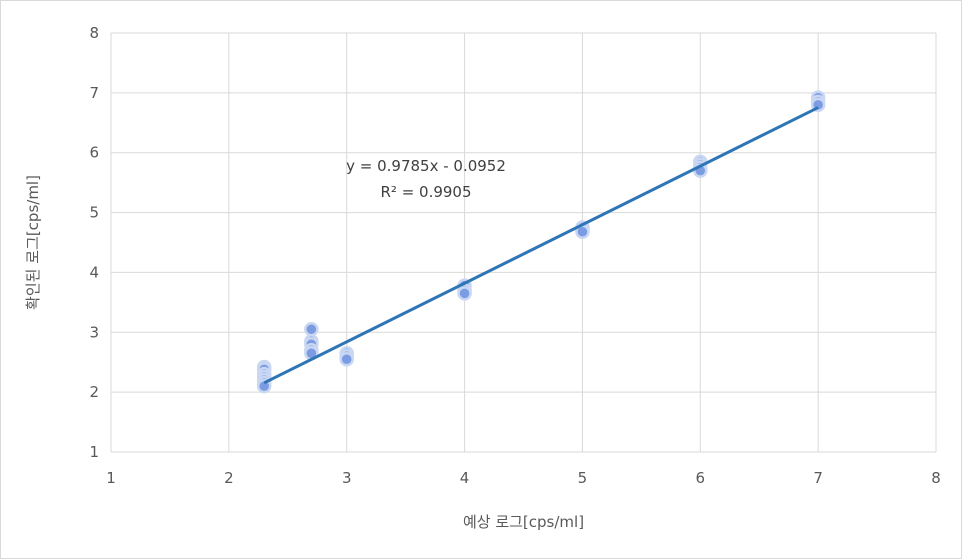 Image resolution: width=962 pixels, height=559 pixels. I want to click on x-tick-label: 2, so click(229, 478).